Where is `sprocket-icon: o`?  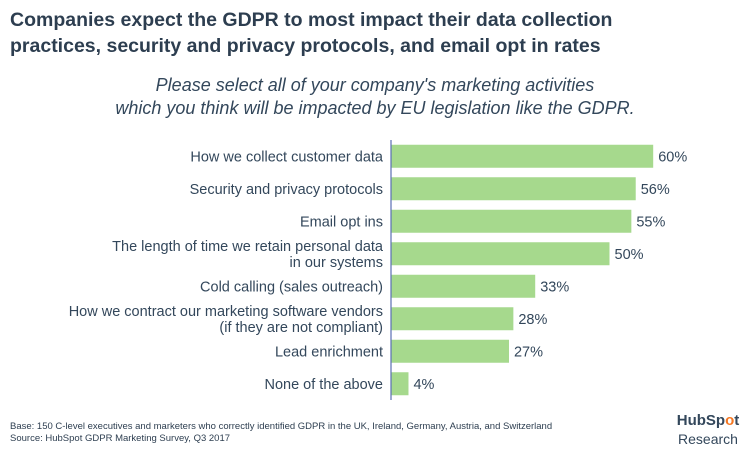
sprocket-icon: o is located at coordinates (730, 420).